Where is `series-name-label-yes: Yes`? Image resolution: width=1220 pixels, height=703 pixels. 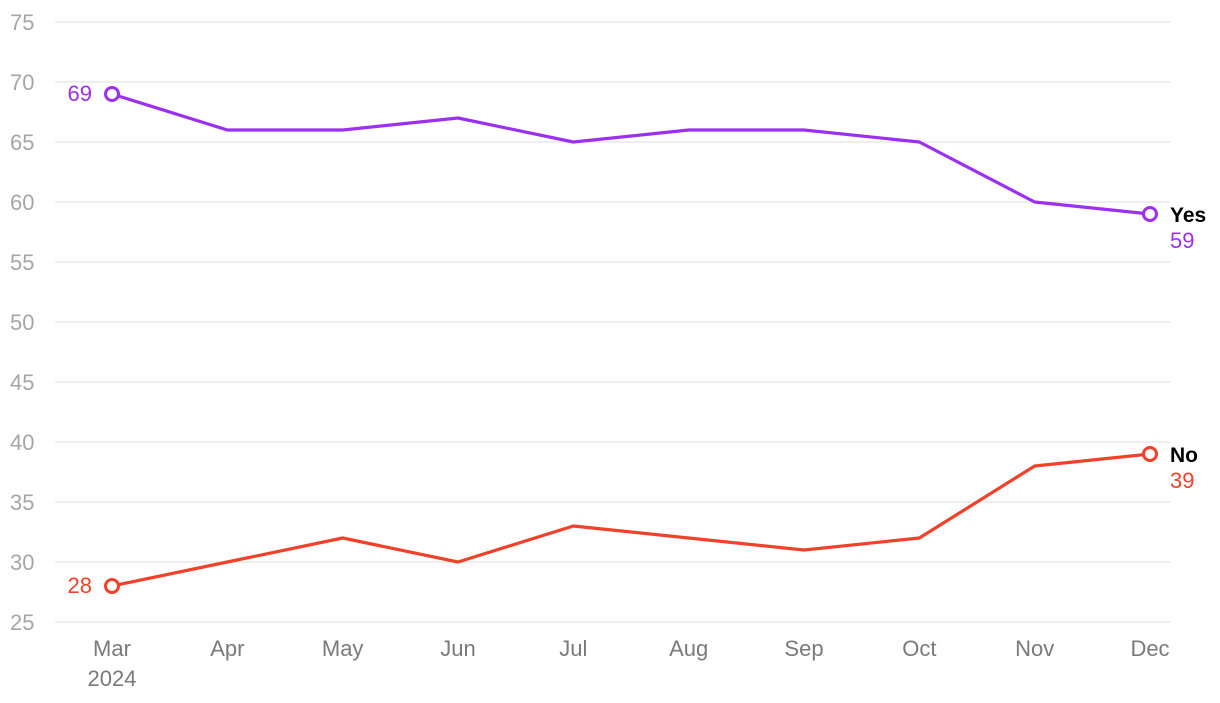
series-name-label-yes: Yes is located at coordinates (1188, 215).